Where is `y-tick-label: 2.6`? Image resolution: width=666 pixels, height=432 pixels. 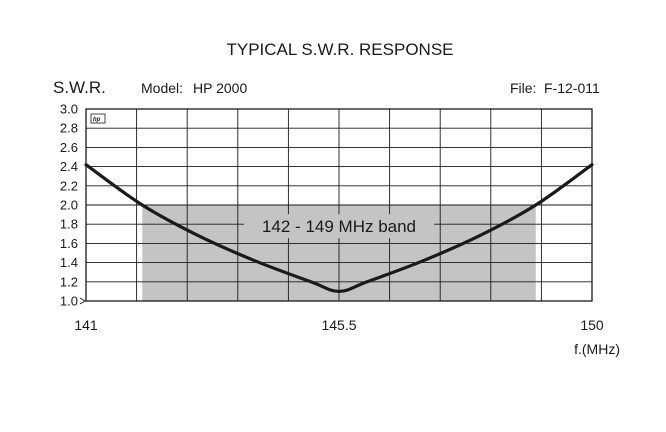
y-tick-label: 2.6 is located at coordinates (69, 147).